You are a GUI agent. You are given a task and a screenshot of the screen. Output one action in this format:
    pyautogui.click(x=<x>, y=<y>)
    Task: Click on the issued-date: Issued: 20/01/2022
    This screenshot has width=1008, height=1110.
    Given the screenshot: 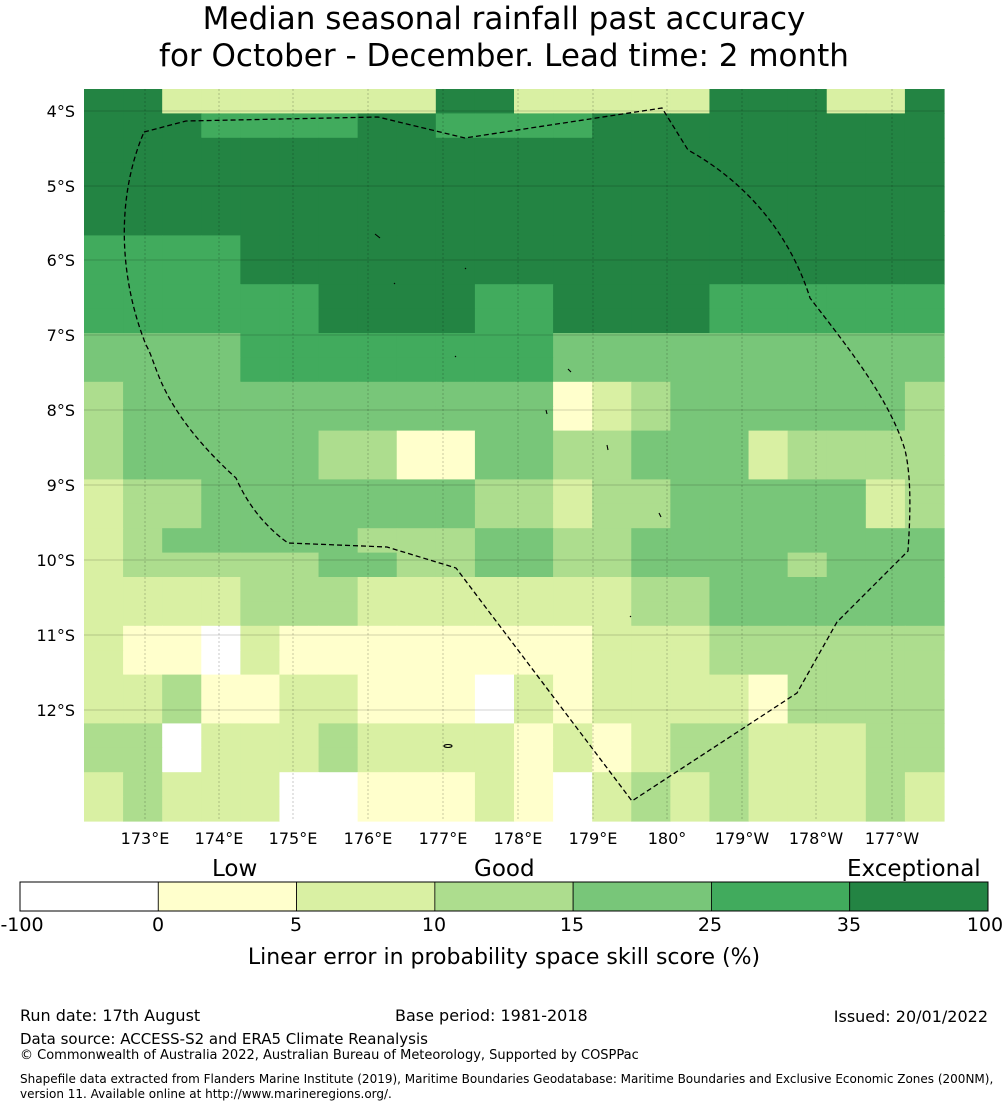 What is the action you would take?
    pyautogui.click(x=910, y=1016)
    